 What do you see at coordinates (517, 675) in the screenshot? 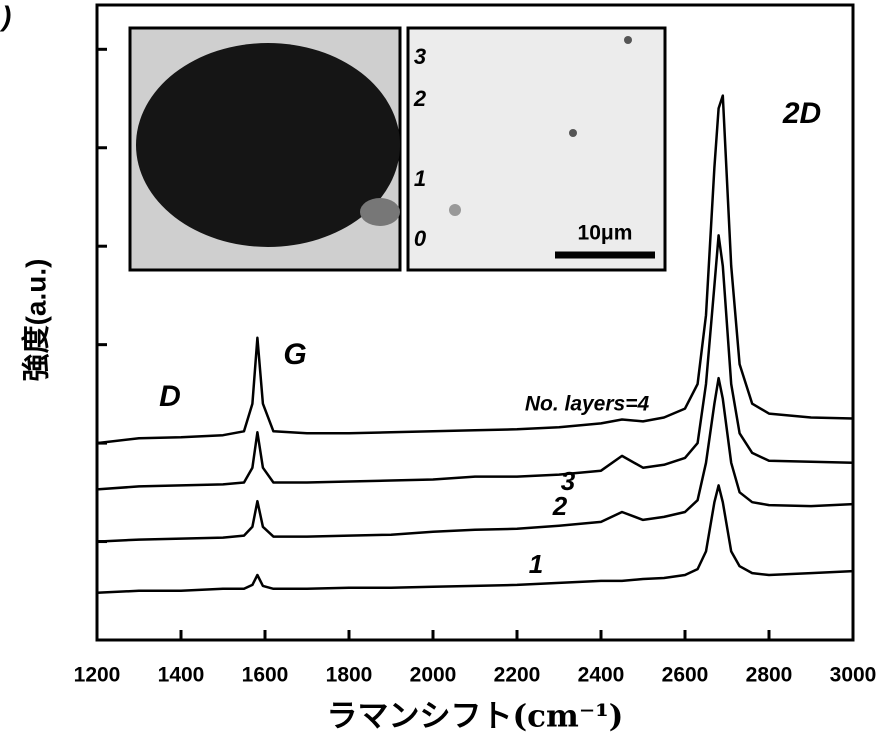
I see `x-tick-label: 2200` at bounding box center [517, 675].